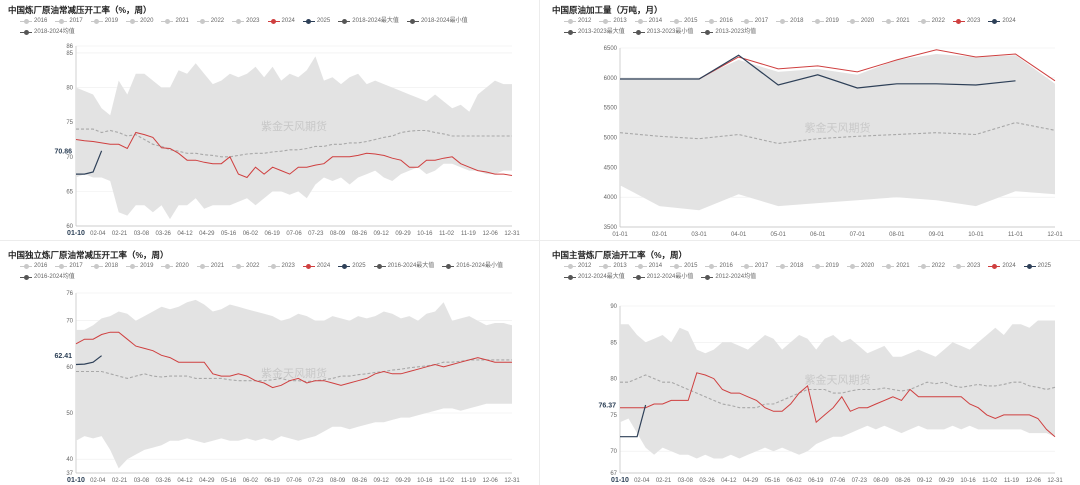  Describe the element at coordinates (1055, 235) in the screenshot. I see `x-tick-label: 12-01` at that location.